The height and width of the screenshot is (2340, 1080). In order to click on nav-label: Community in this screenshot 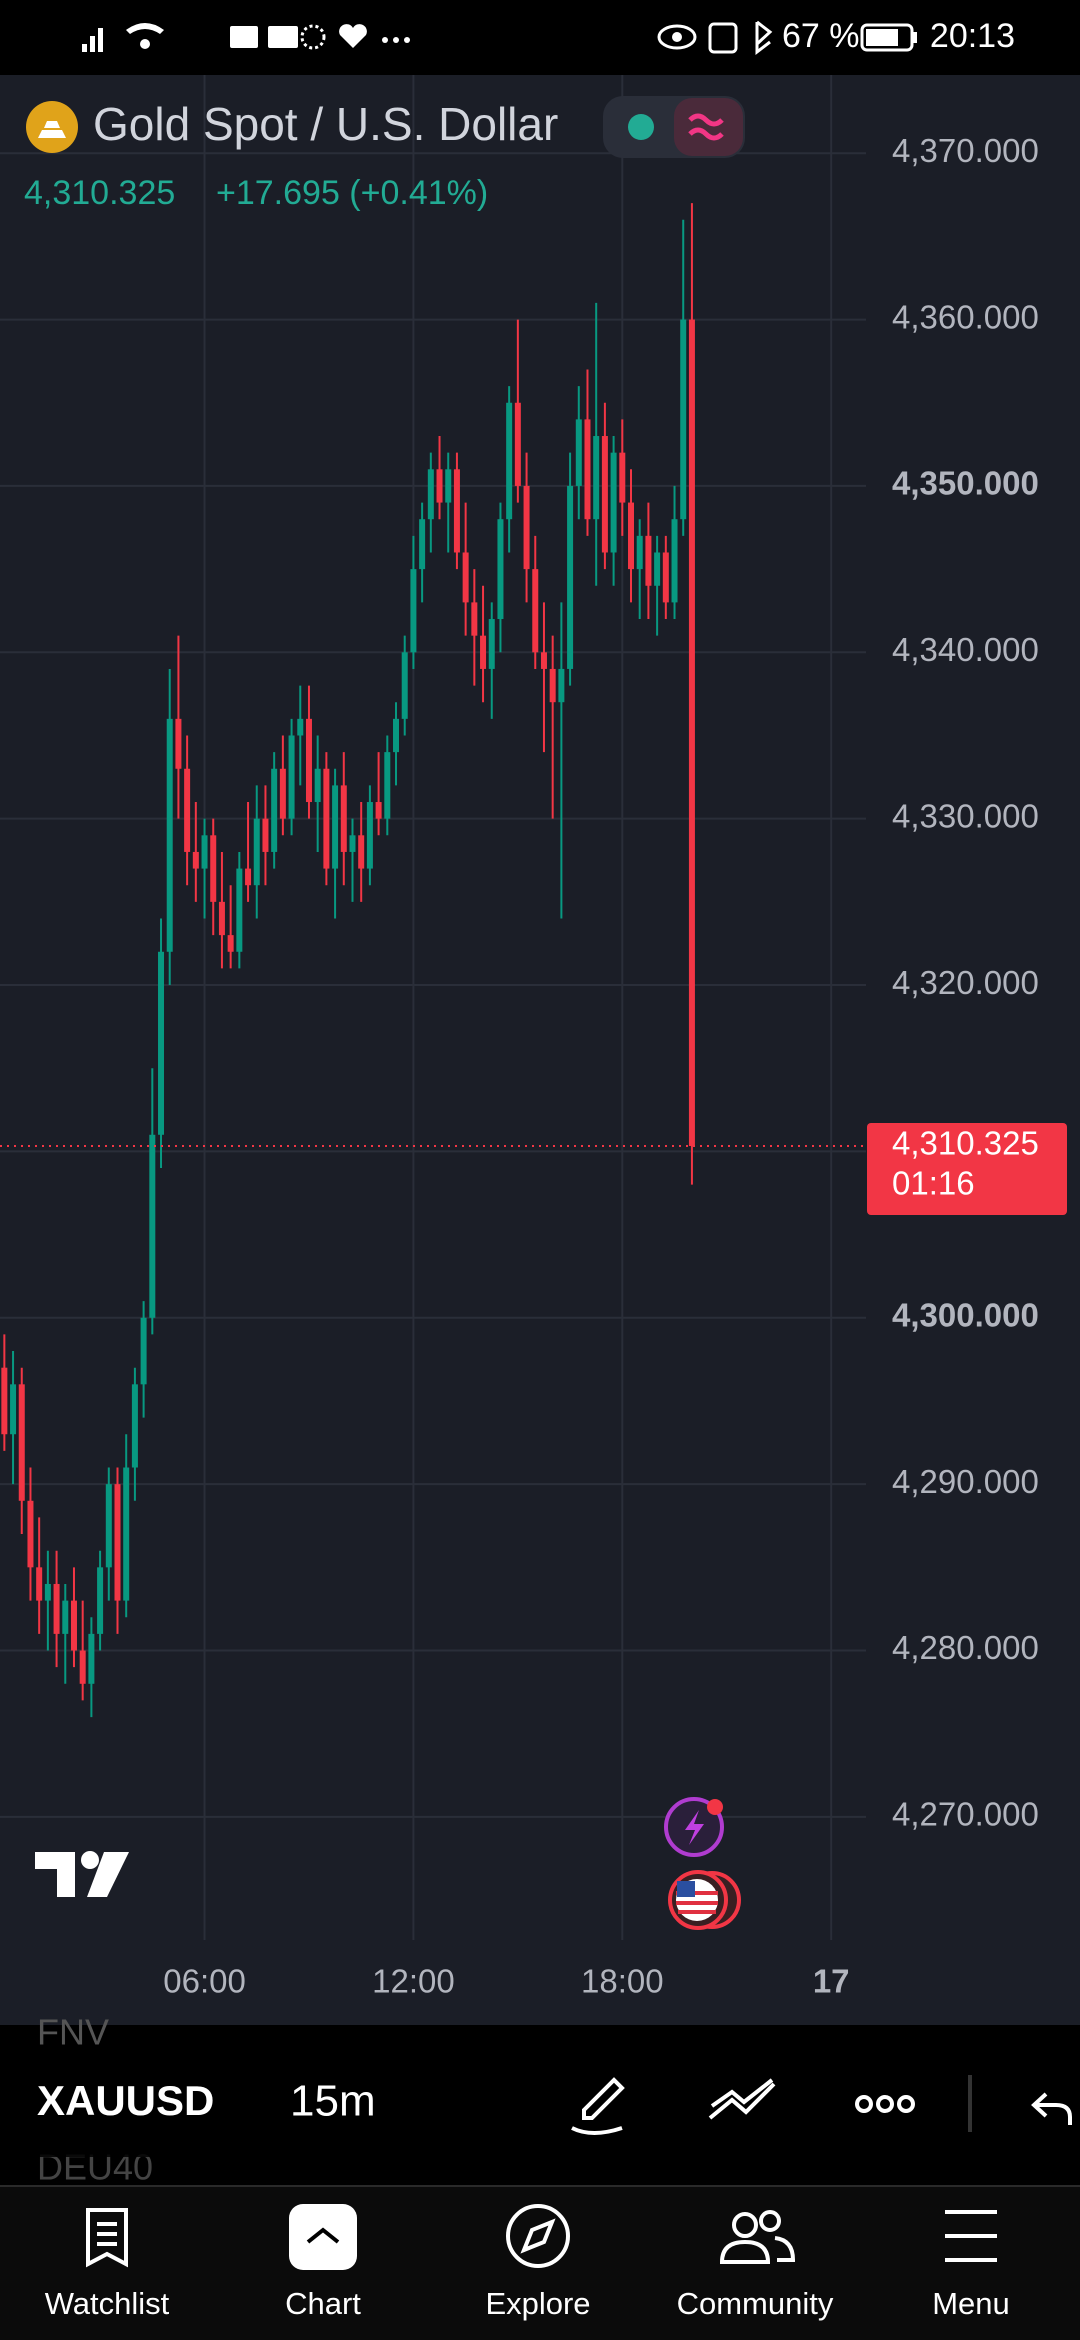, I will do `click(755, 2303)`.